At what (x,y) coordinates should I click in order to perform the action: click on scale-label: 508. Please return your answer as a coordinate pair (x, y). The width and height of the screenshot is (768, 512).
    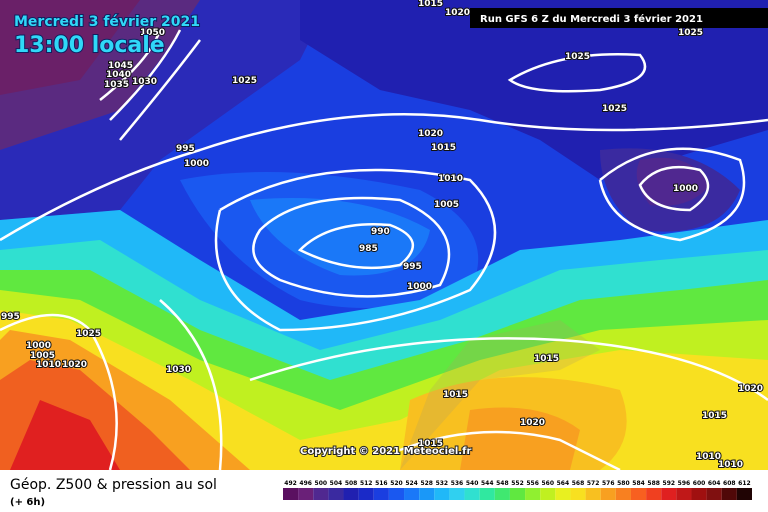
    Looking at the image, I should click on (351, 483).